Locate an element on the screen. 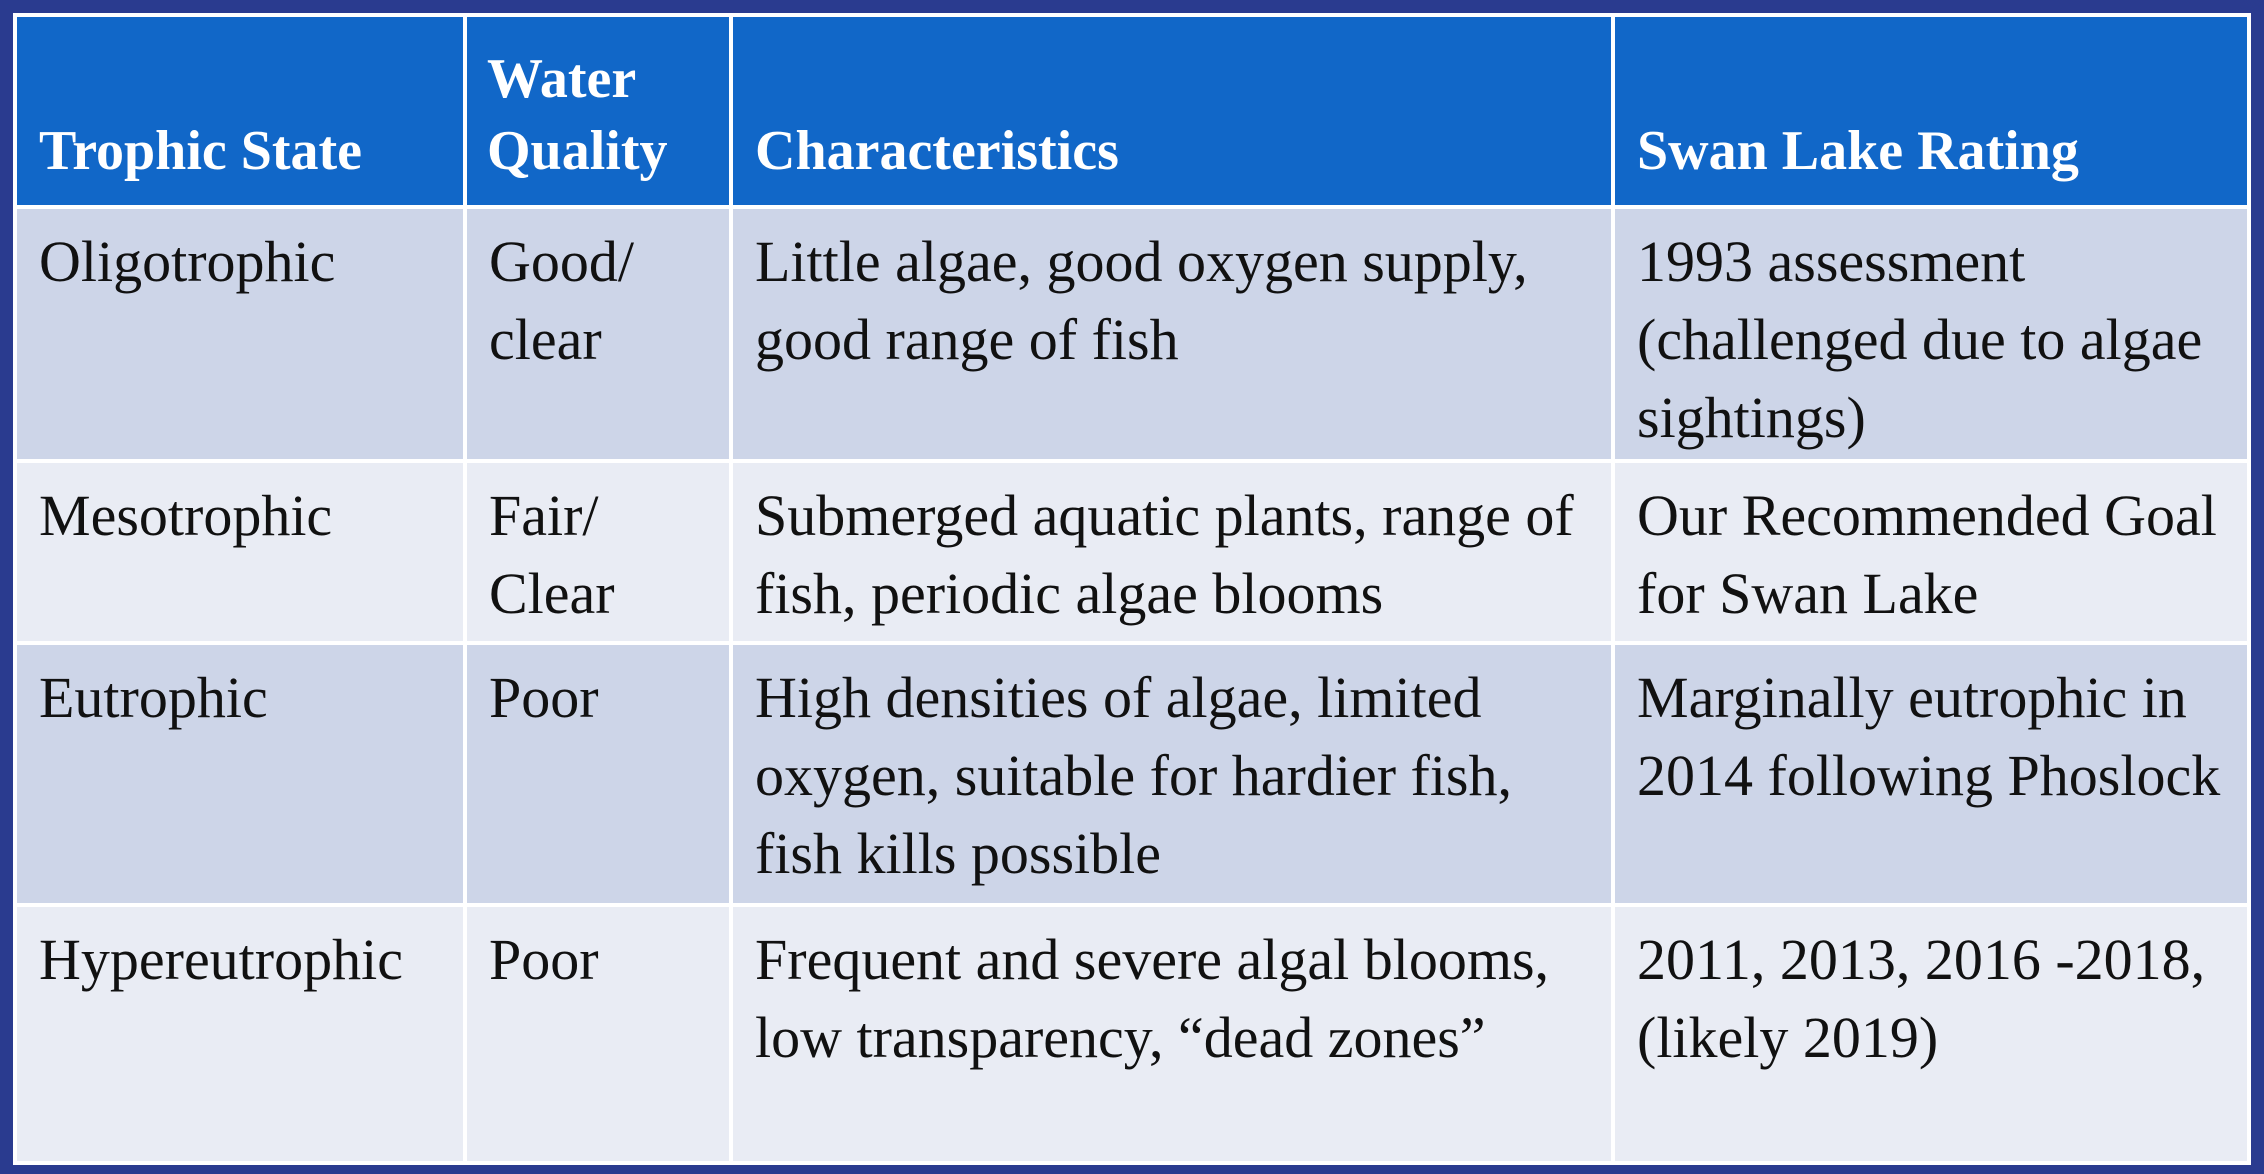 The width and height of the screenshot is (2264, 1174). cell-swan-lake-rating: 2011, 2013, 2016 -2018, (likely 2019) is located at coordinates (1931, 1034).